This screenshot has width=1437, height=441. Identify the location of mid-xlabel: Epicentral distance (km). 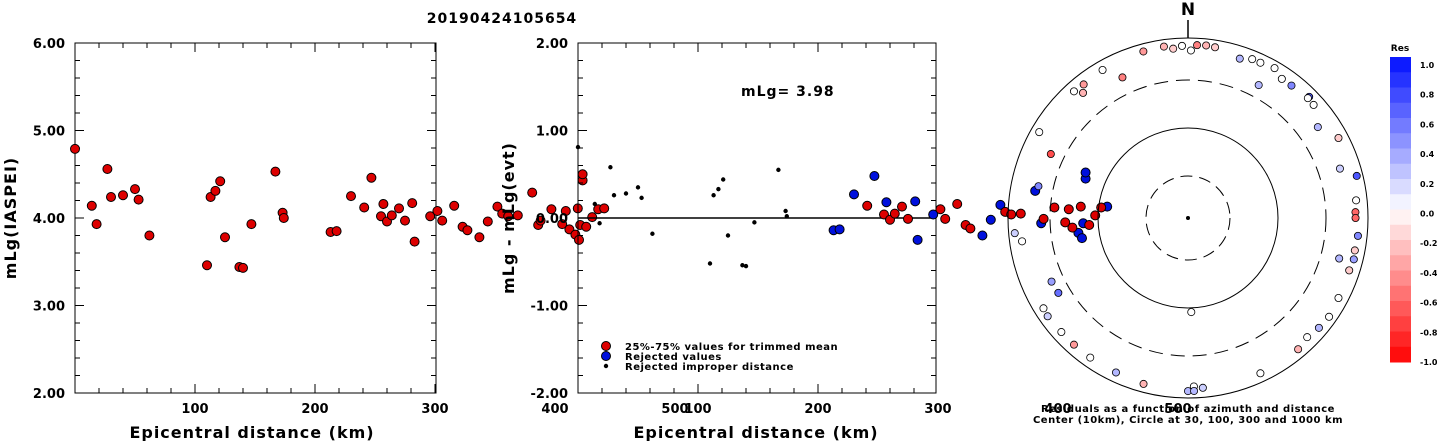
(755, 432).